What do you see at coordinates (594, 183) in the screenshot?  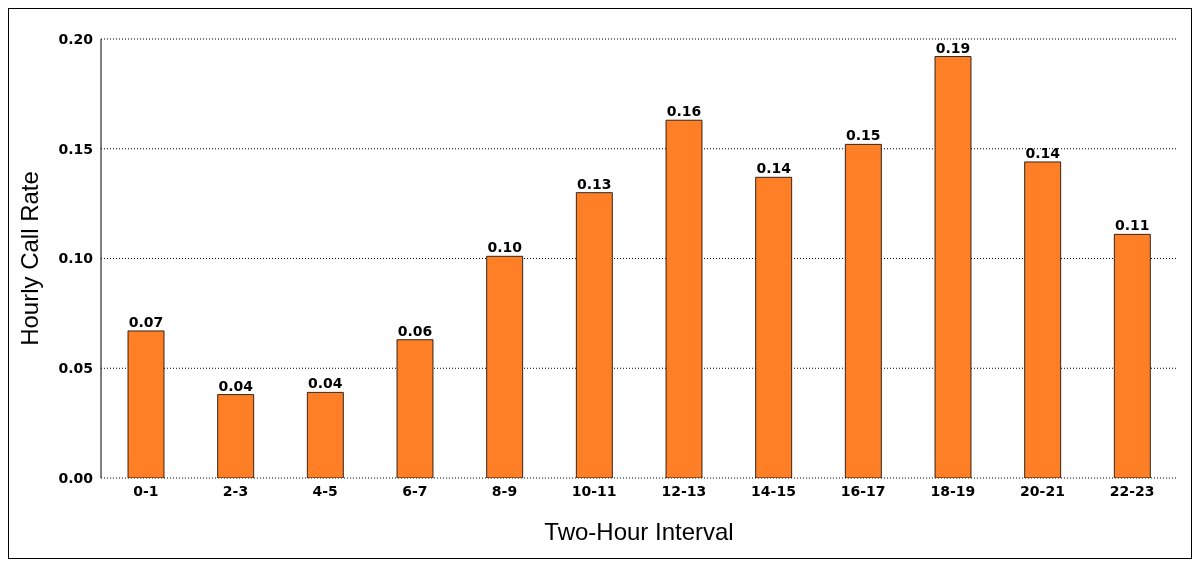 I see `data-label: 0.13` at bounding box center [594, 183].